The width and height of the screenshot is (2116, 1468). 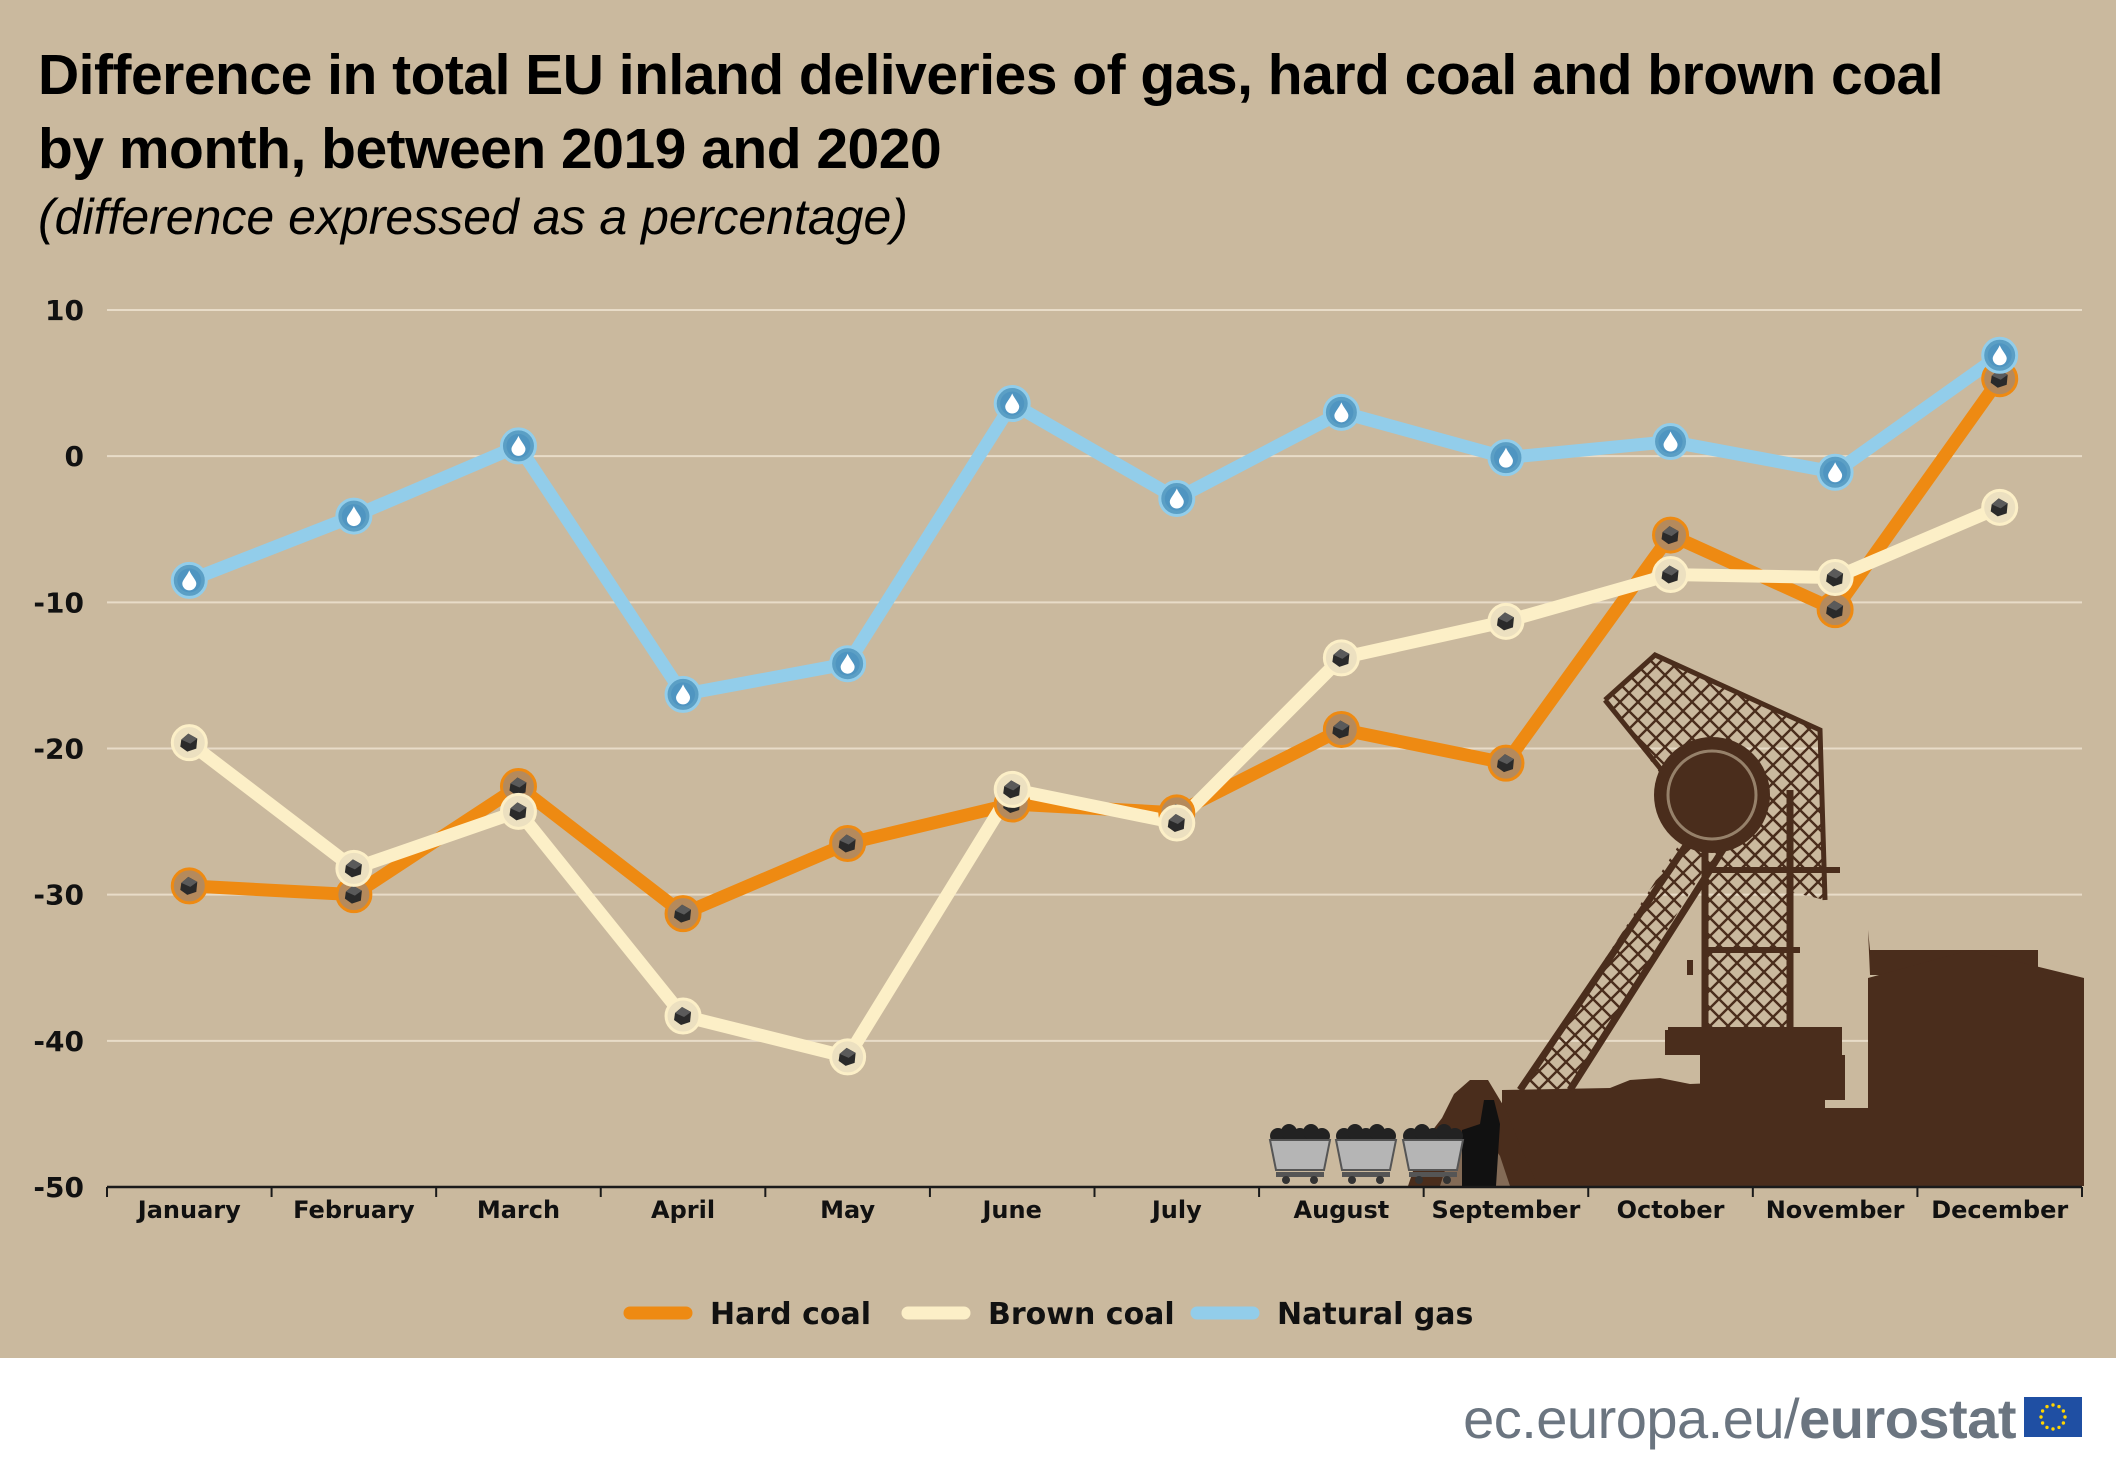 What do you see at coordinates (1506, 1210) in the screenshot?
I see `x-tick-label: September` at bounding box center [1506, 1210].